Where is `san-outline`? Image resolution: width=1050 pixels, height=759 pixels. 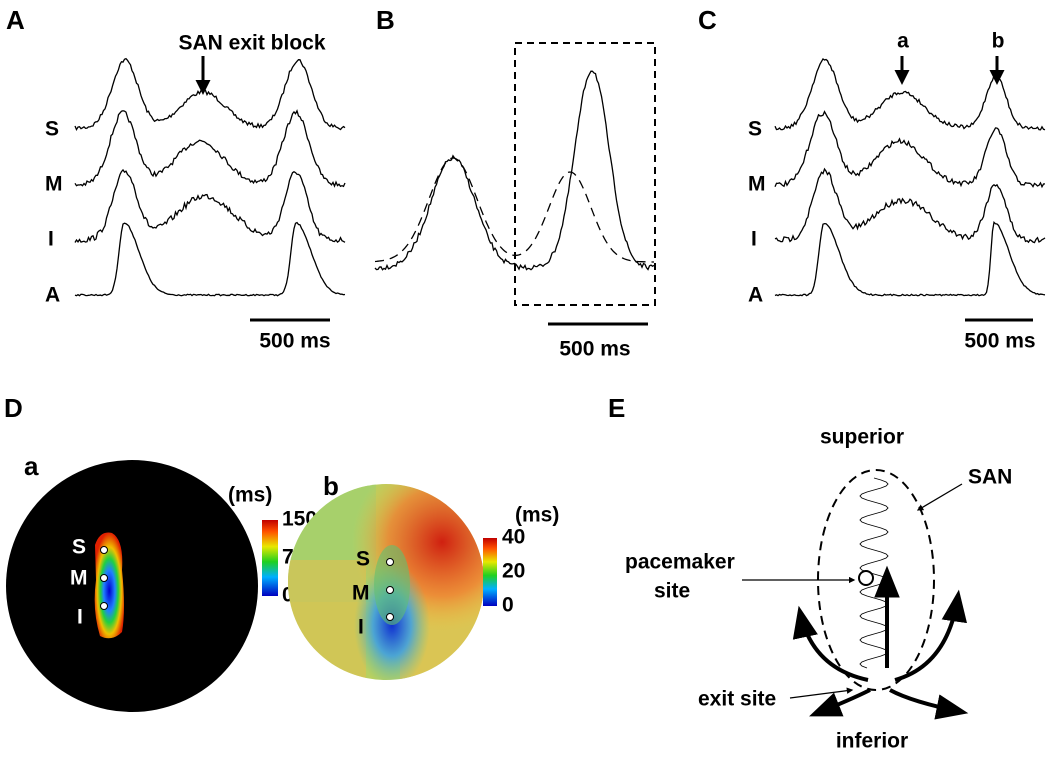 san-outline is located at coordinates (876, 580).